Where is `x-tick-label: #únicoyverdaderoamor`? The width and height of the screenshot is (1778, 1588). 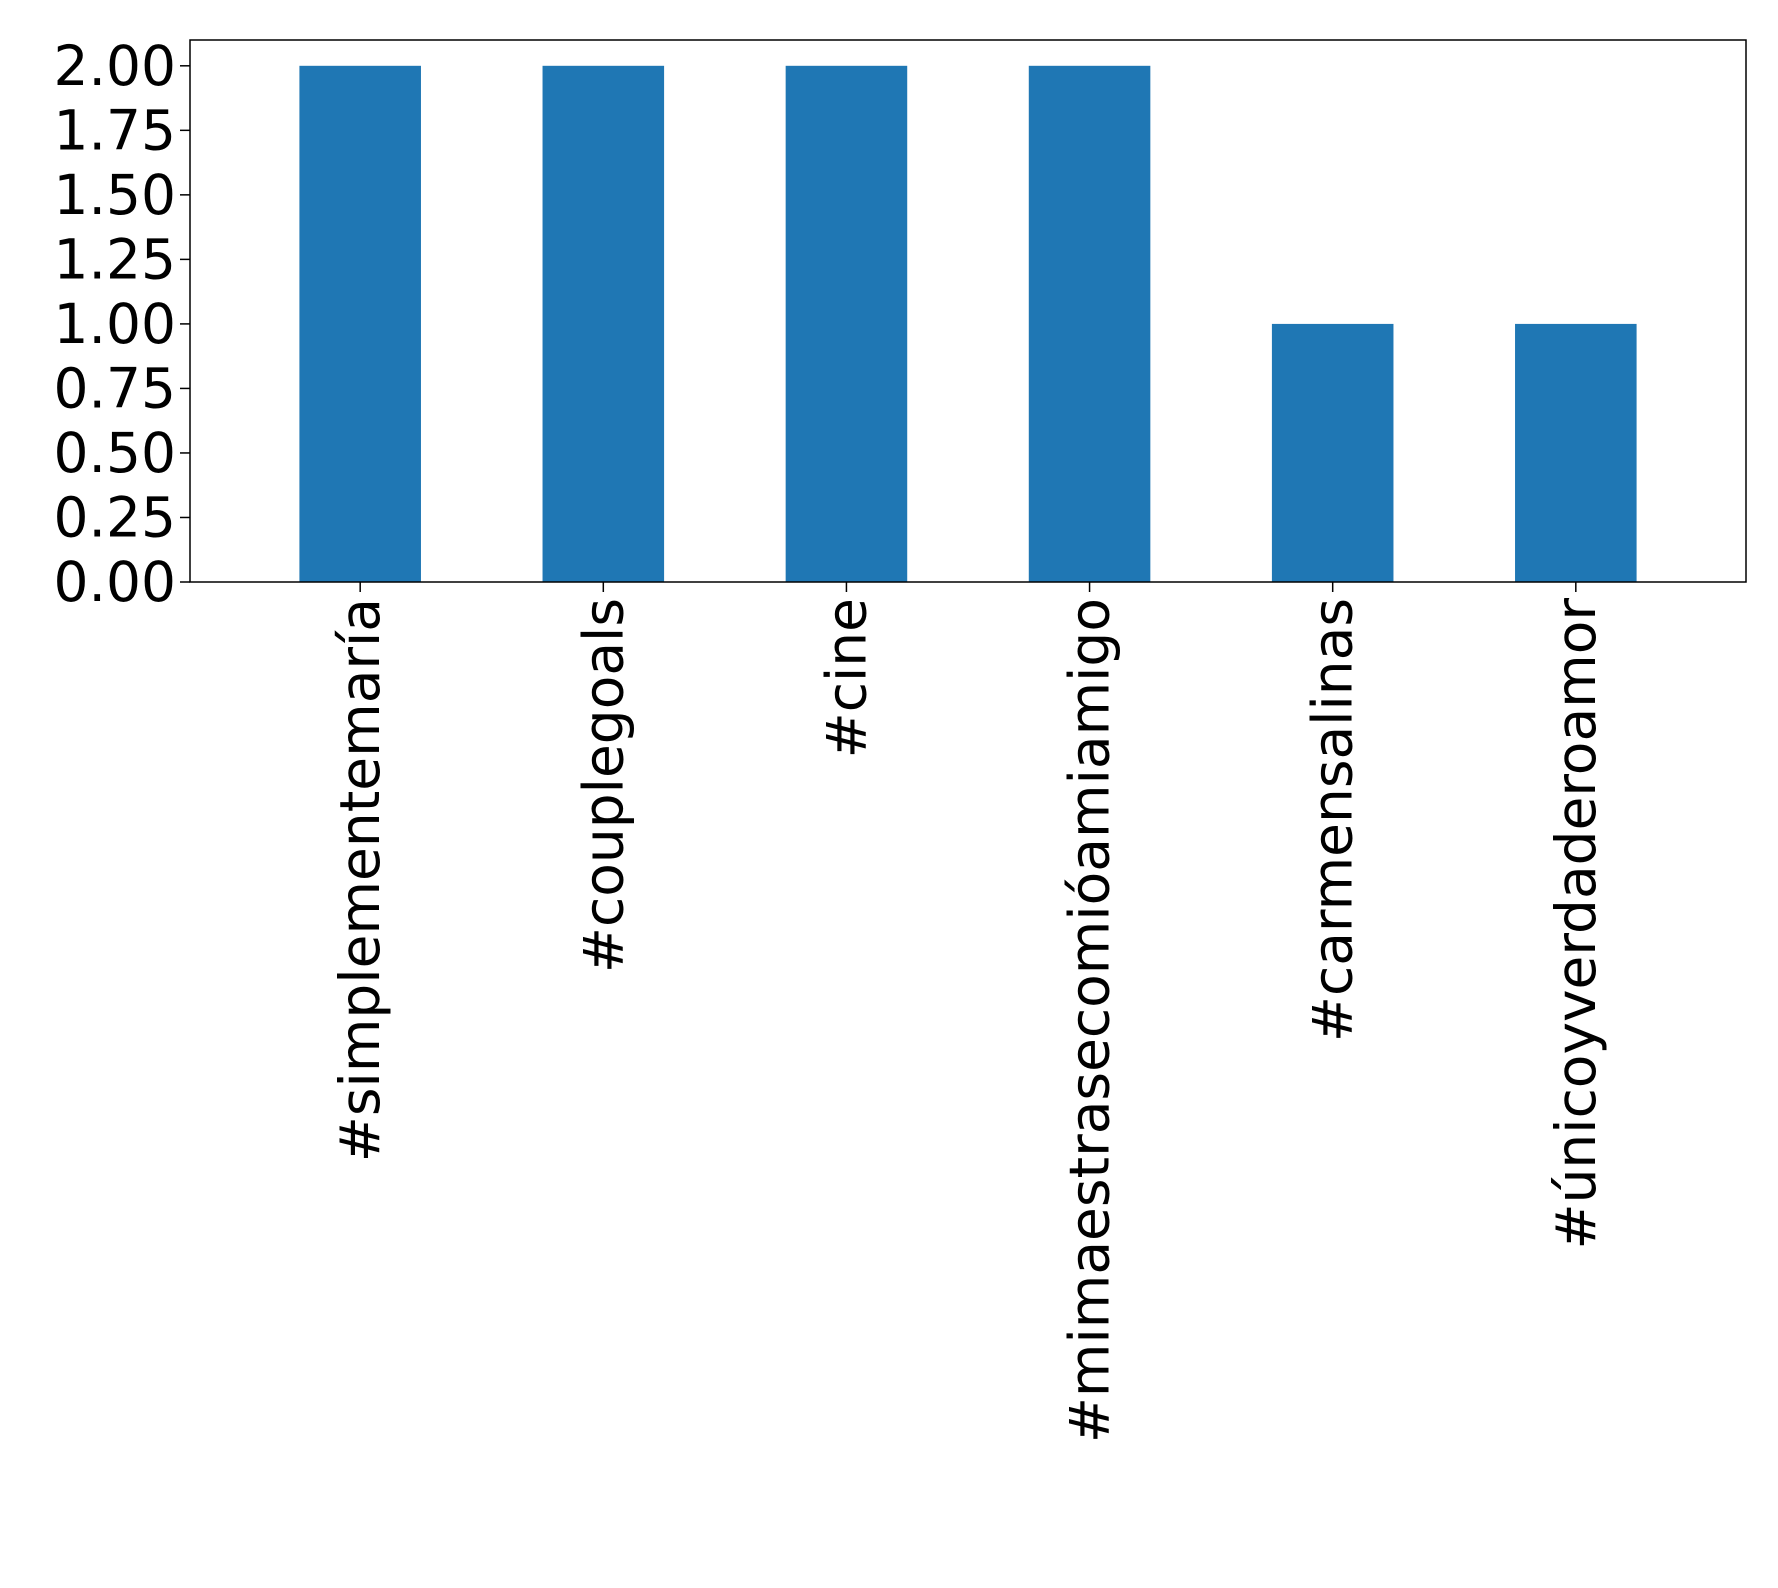 x-tick-label: #únicoyverdaderoamor is located at coordinates (1576, 924).